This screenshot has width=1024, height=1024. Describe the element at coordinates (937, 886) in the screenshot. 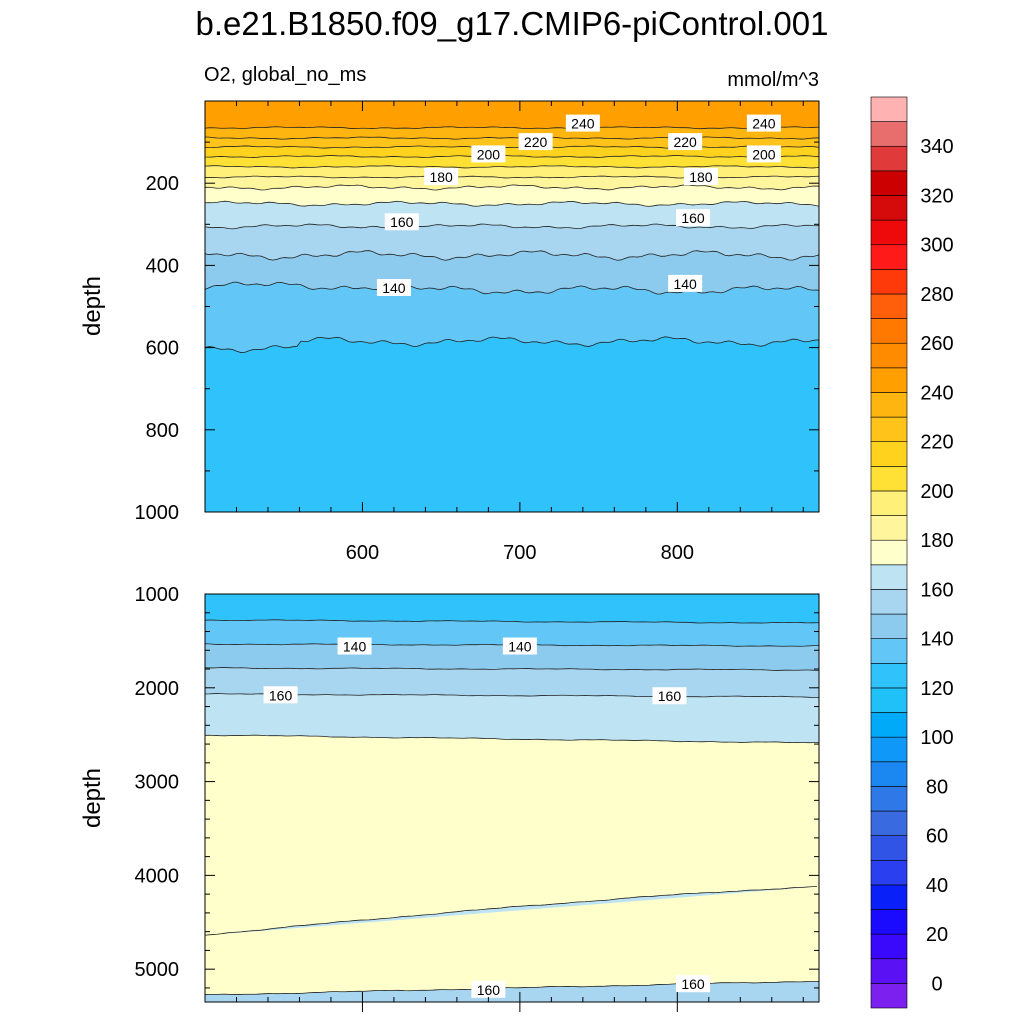

I see `colorbar-label: 40` at that location.